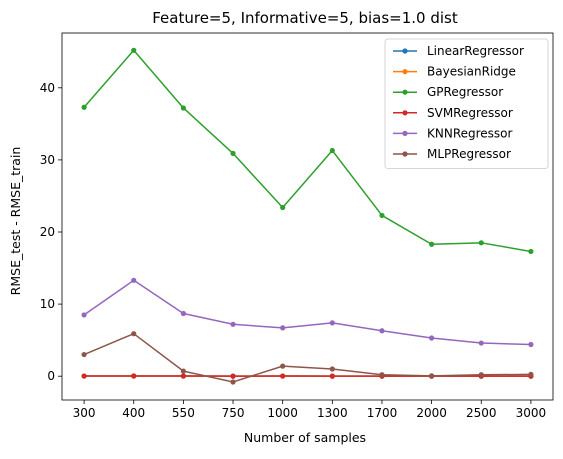 Image resolution: width=563 pixels, height=459 pixels. Describe the element at coordinates (531, 413) in the screenshot. I see `x-tick-label: 3000` at that location.